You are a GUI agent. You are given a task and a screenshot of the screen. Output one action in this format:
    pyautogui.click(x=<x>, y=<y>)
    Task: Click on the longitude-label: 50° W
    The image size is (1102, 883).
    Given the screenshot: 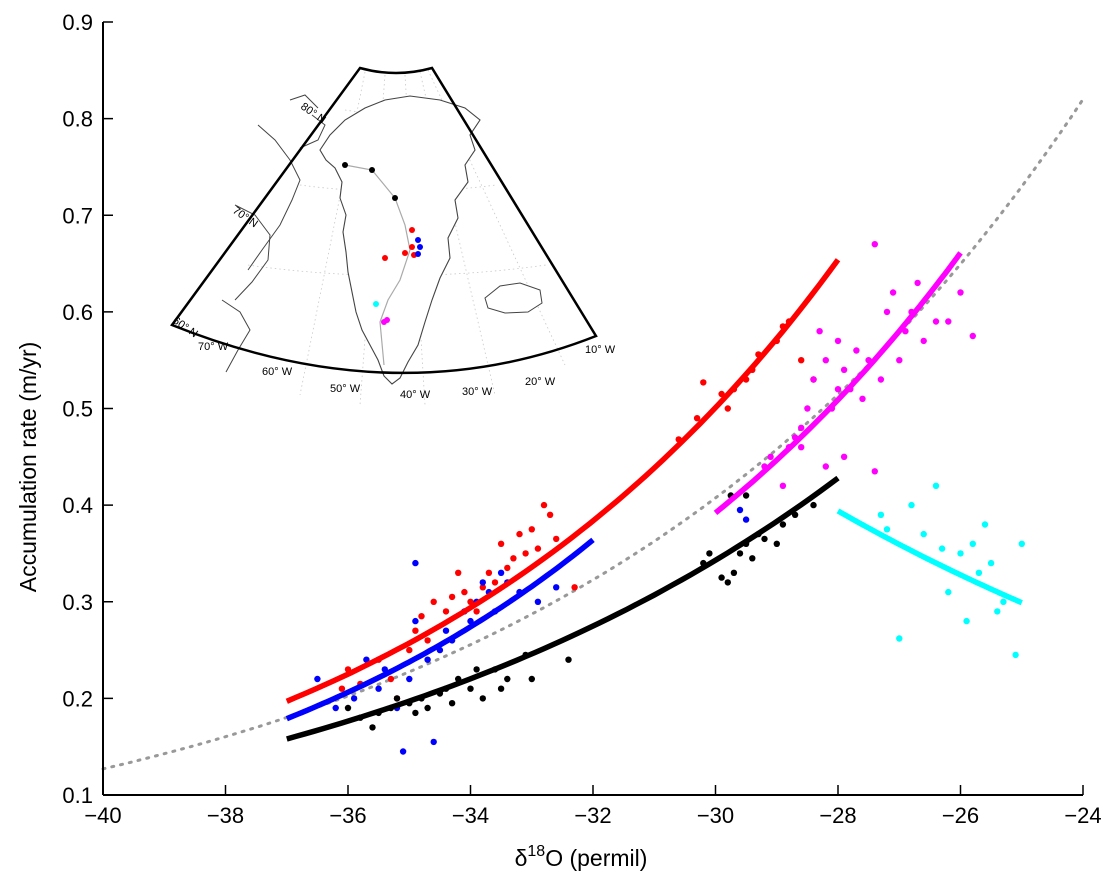 What is the action you would take?
    pyautogui.click(x=345, y=389)
    